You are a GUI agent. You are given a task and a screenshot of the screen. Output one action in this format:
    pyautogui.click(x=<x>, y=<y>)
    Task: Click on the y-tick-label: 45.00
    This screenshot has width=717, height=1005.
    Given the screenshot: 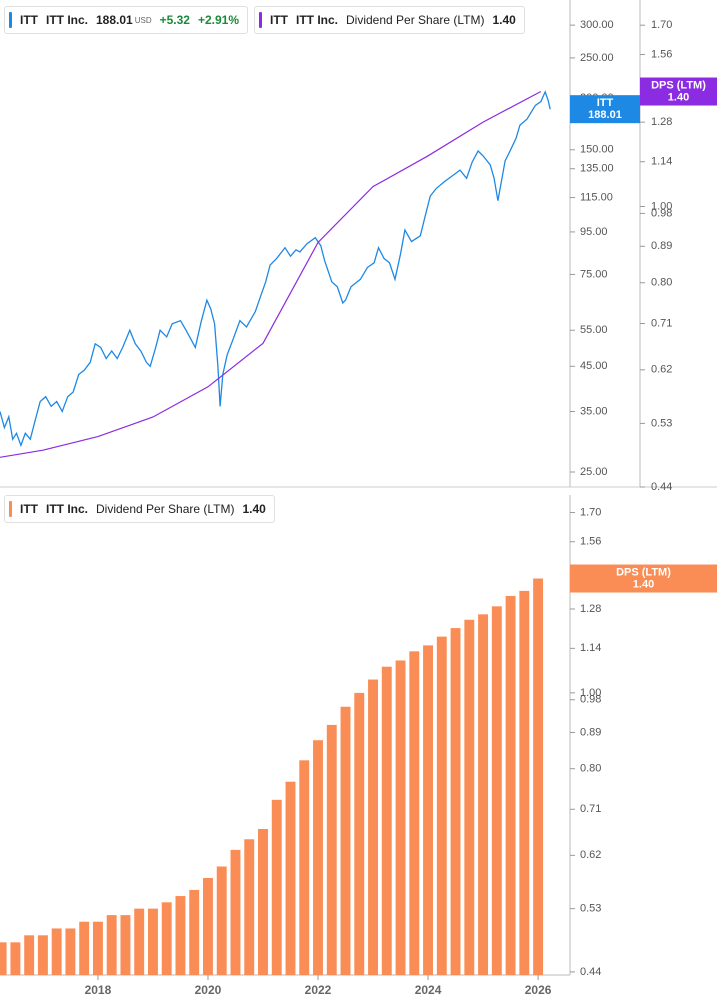 What is the action you would take?
    pyautogui.click(x=594, y=366)
    